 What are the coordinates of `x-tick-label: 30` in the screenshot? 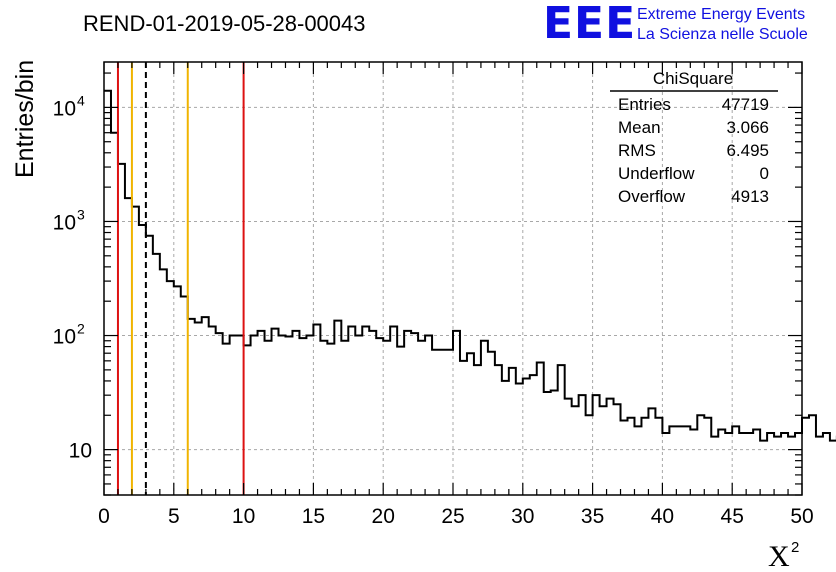 It's located at (522, 516).